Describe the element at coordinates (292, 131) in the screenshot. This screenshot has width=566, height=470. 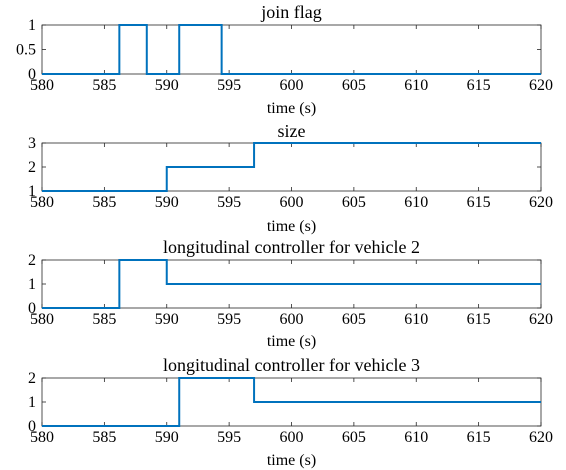
I see `chart-title: size` at that location.